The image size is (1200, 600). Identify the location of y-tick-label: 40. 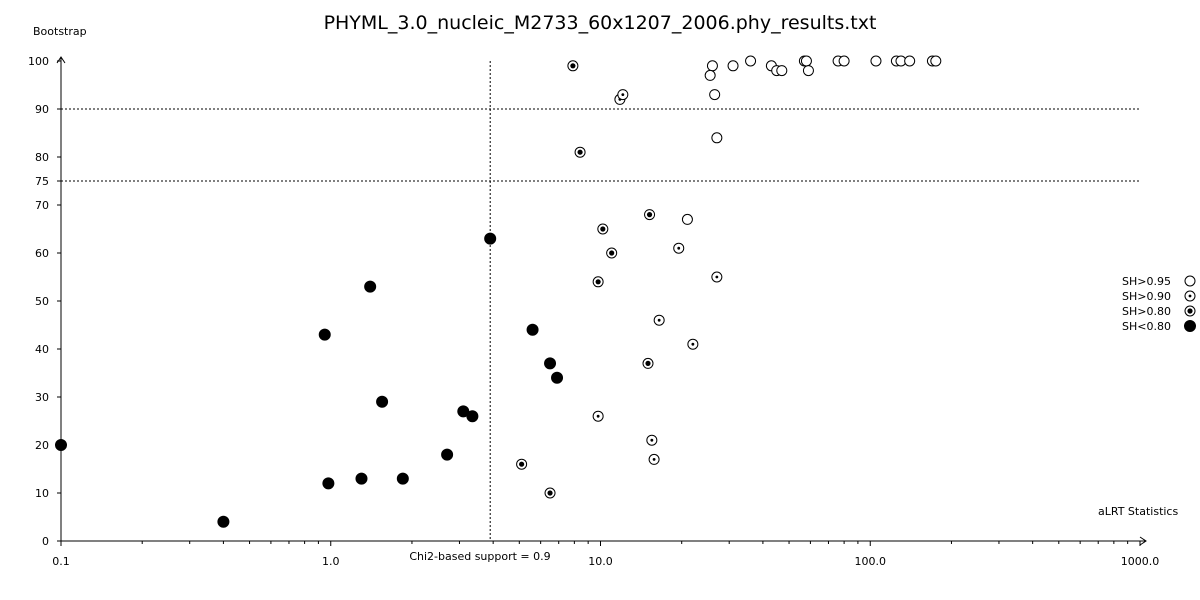
(42, 349).